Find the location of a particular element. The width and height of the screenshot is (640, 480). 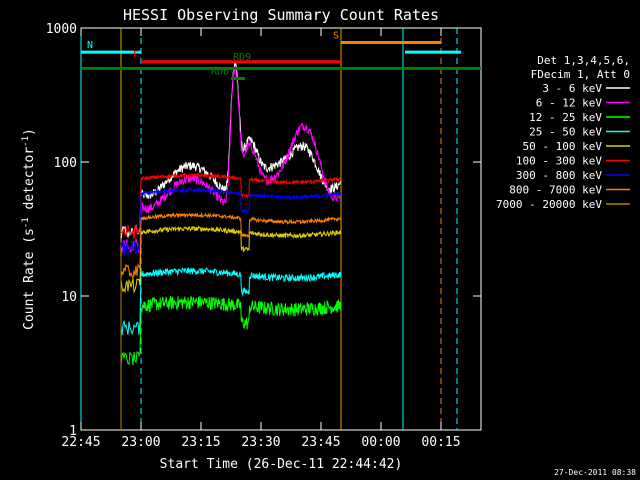

footer-timestamp: 27-Dec-2011 08:38 is located at coordinates (595, 472).